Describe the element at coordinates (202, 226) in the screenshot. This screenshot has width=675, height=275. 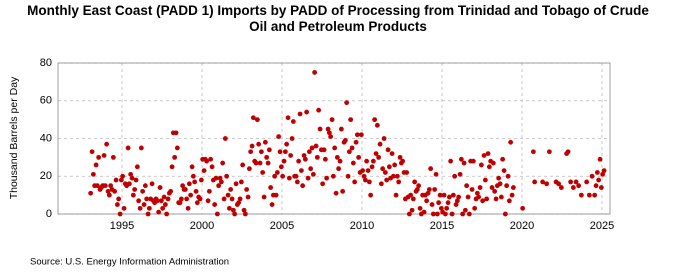
I see `x-tick-label: 2000` at that location.